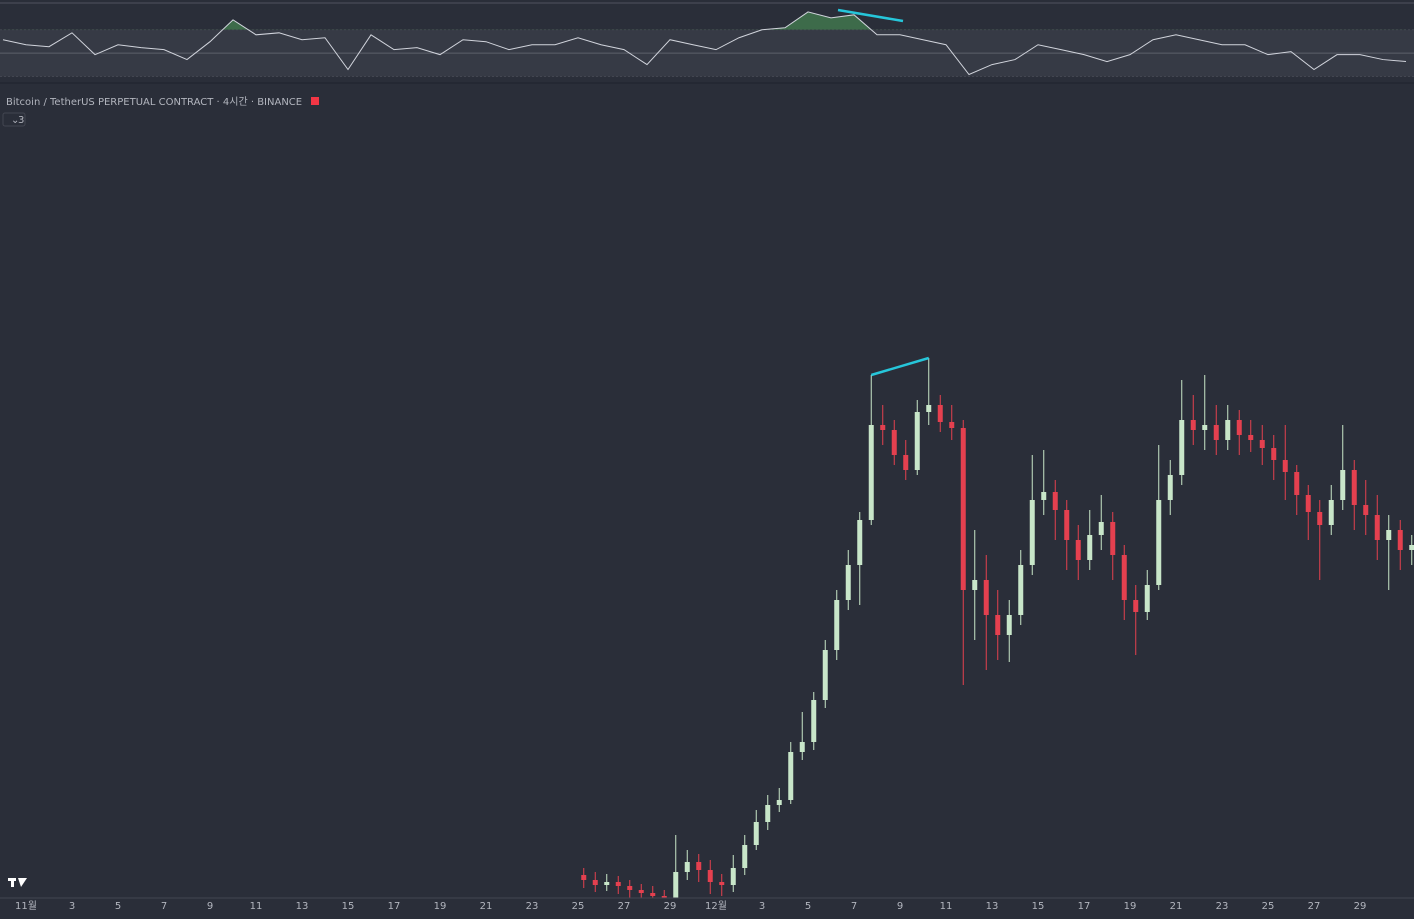 The width and height of the screenshot is (1414, 919). What do you see at coordinates (21, 120) in the screenshot?
I see `badge-count: 3` at bounding box center [21, 120].